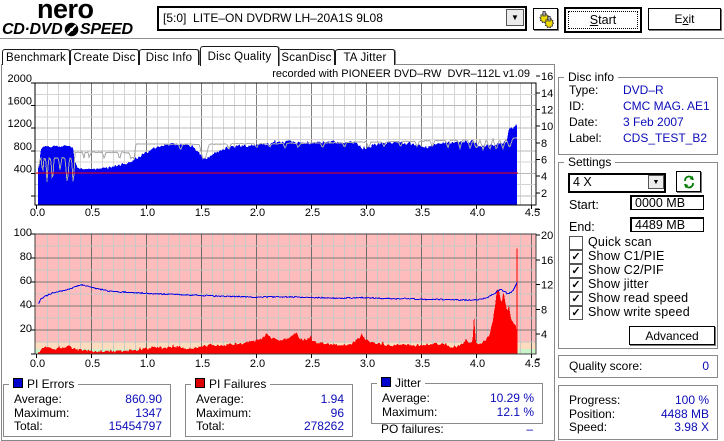 The image size is (724, 441). Describe the element at coordinates (547, 94) in the screenshot. I see `svg-text: 14` at that location.